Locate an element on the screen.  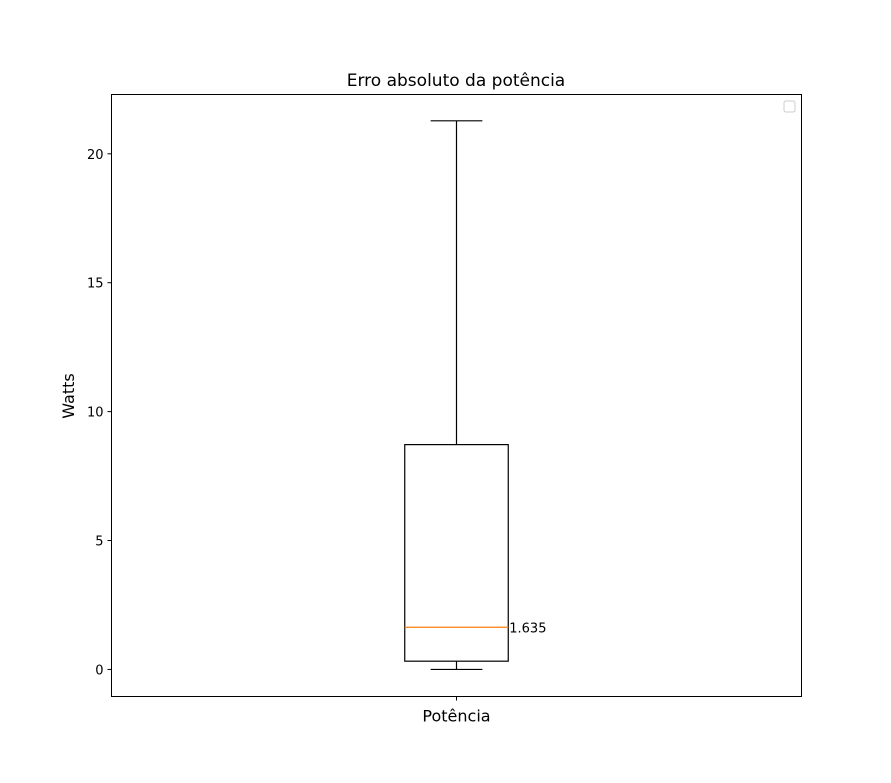
y-tick-label: 10 is located at coordinates (95, 413).